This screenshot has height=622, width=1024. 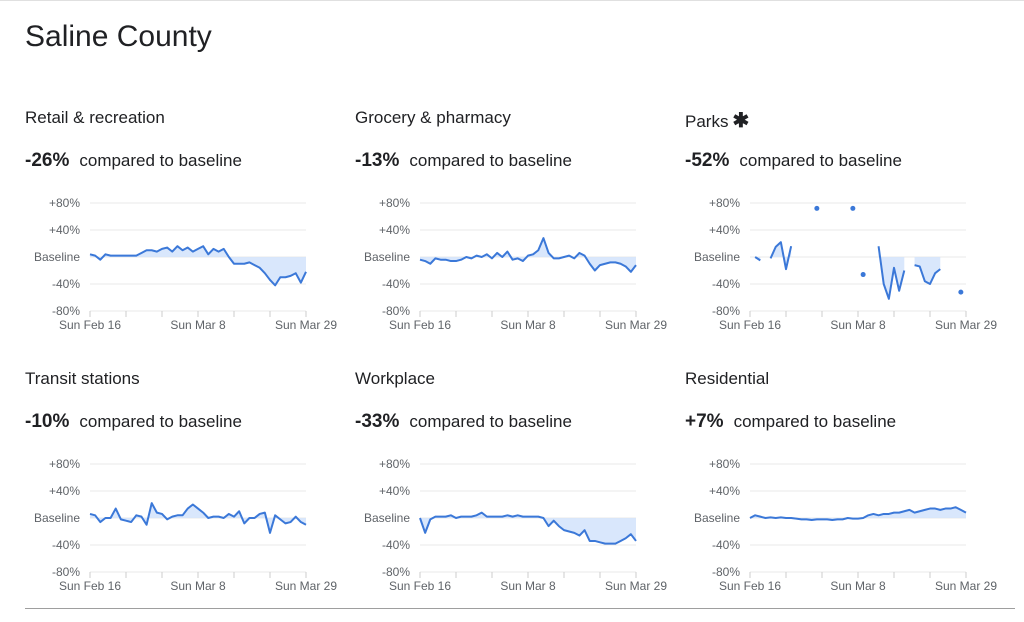 What do you see at coordinates (377, 421) in the screenshot?
I see `change-value: -33%` at bounding box center [377, 421].